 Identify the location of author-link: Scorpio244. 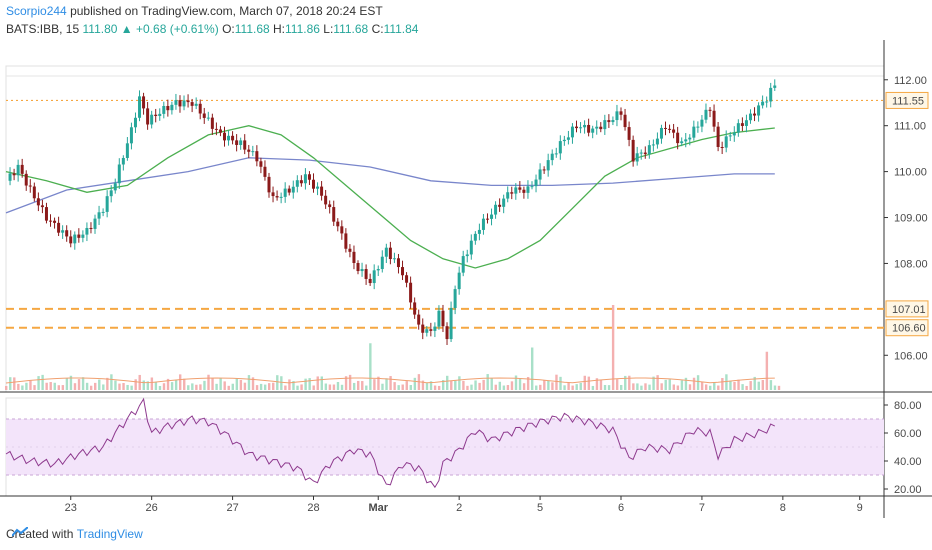
(36, 11).